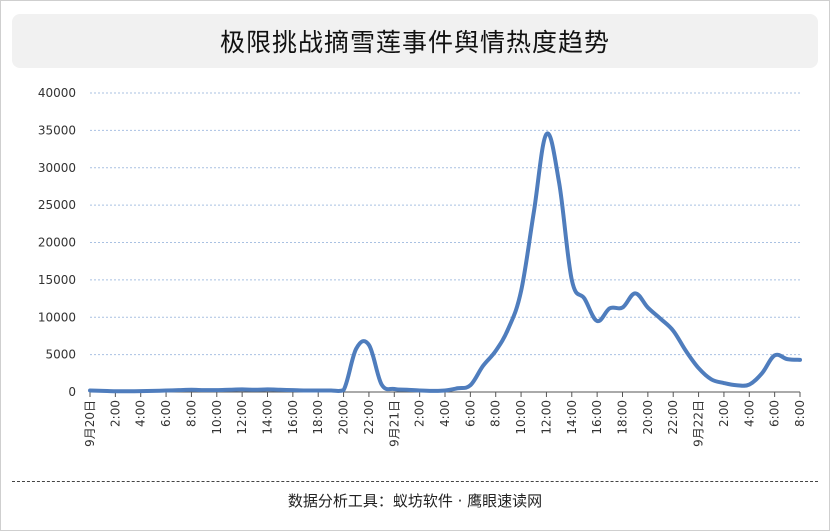 The width and height of the screenshot is (830, 531). I want to click on x-tick-label: 9月21日, so click(394, 423).